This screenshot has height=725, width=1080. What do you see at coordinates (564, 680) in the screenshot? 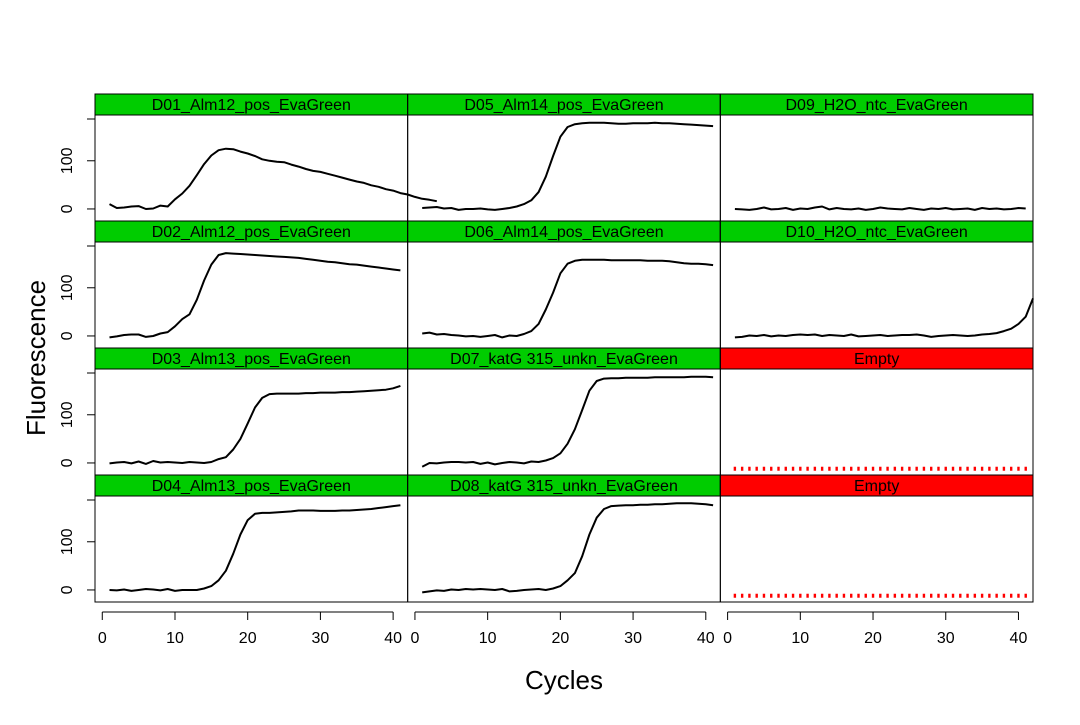
I see `x-axis-title: Cycles` at bounding box center [564, 680].